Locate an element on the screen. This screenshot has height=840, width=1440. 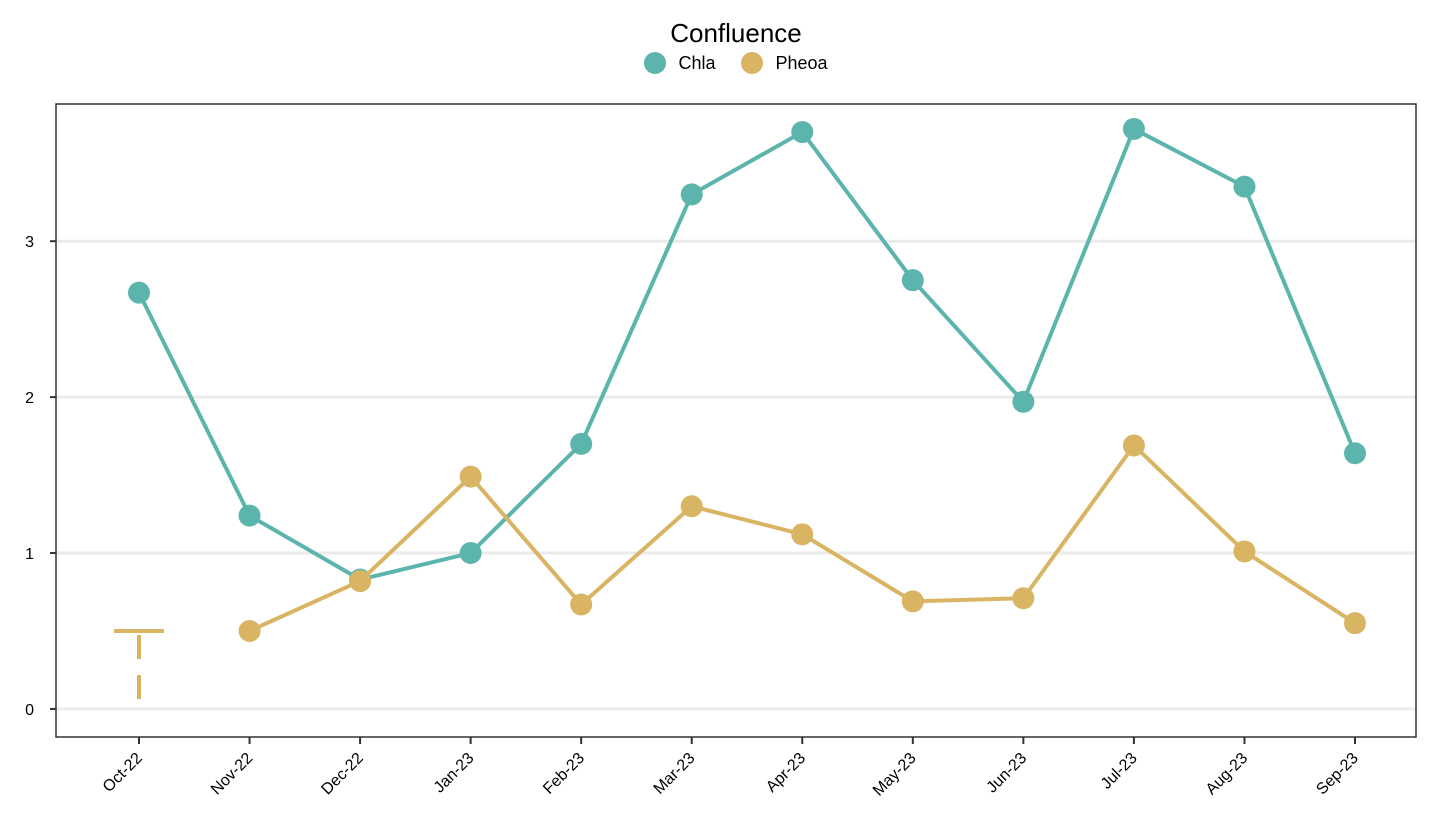
x-tick-label-Sep-23: Sep-23 is located at coordinates (1337, 774).